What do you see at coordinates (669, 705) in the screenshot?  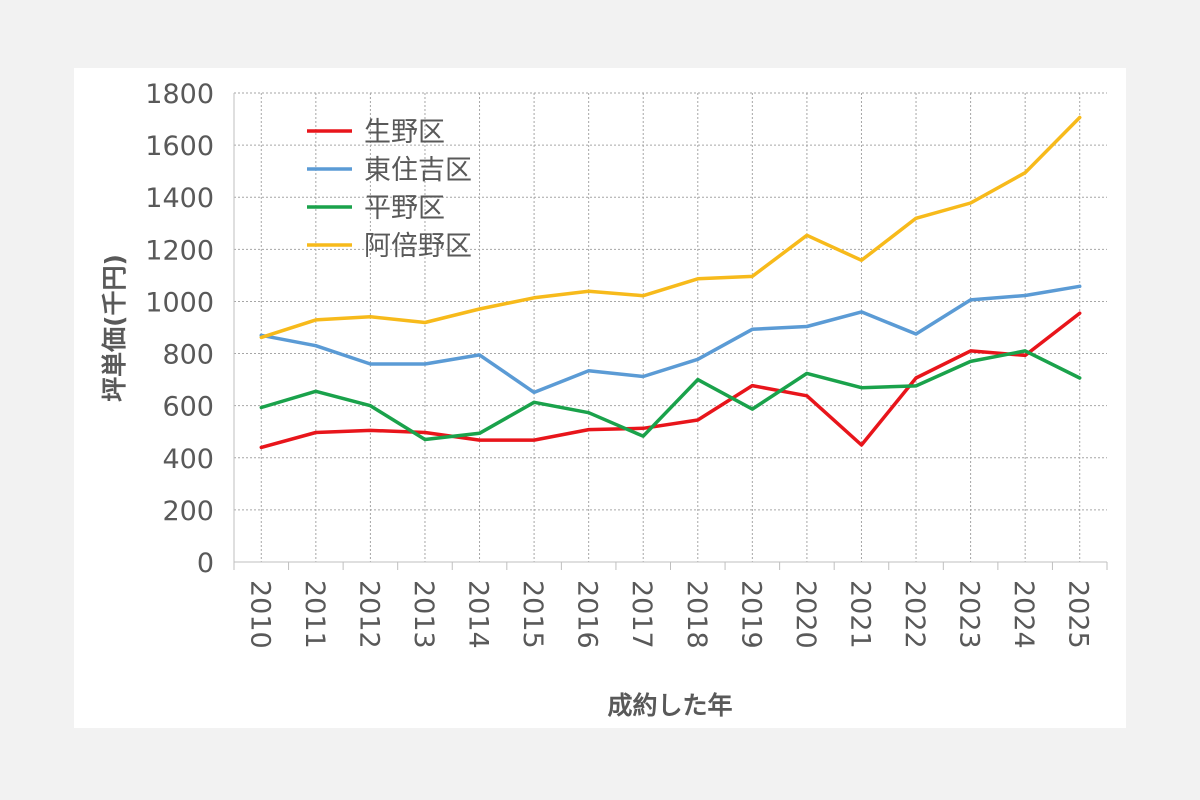 I see `x-axis-title: 成約した年` at bounding box center [669, 705].